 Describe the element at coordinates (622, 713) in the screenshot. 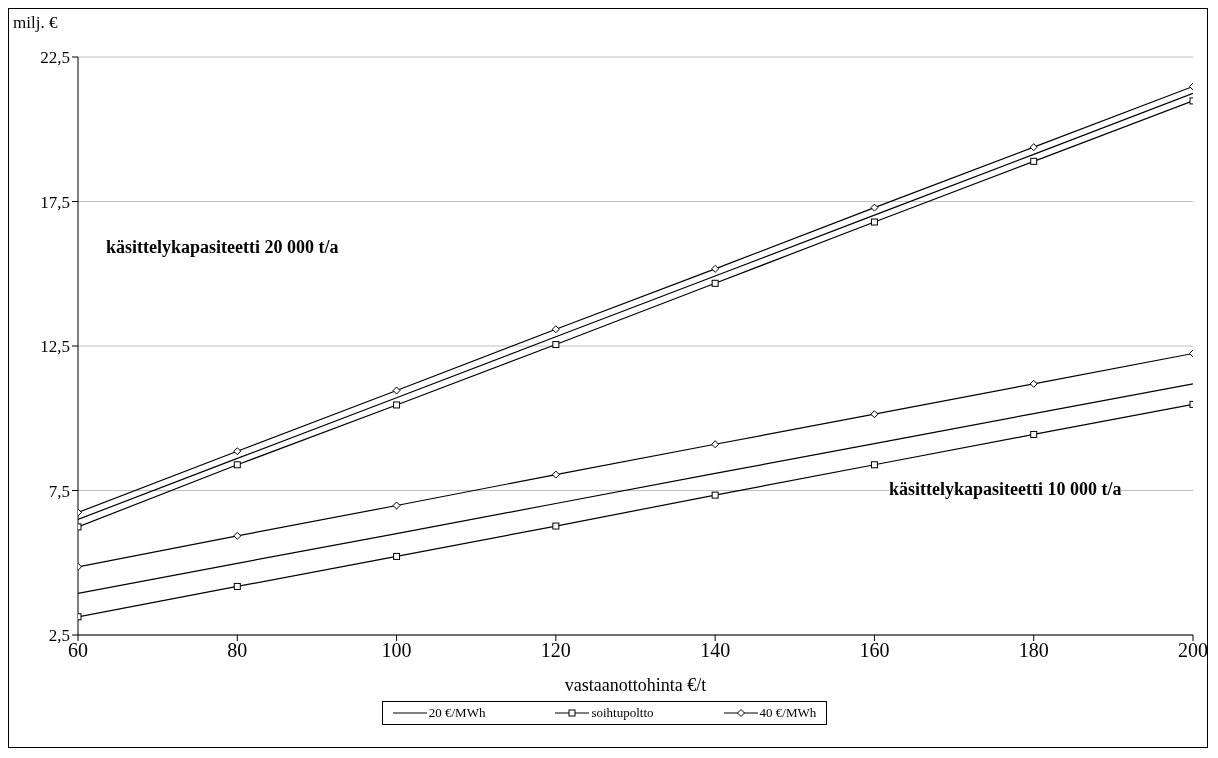

I see `legend-label: soihtupoltto` at that location.